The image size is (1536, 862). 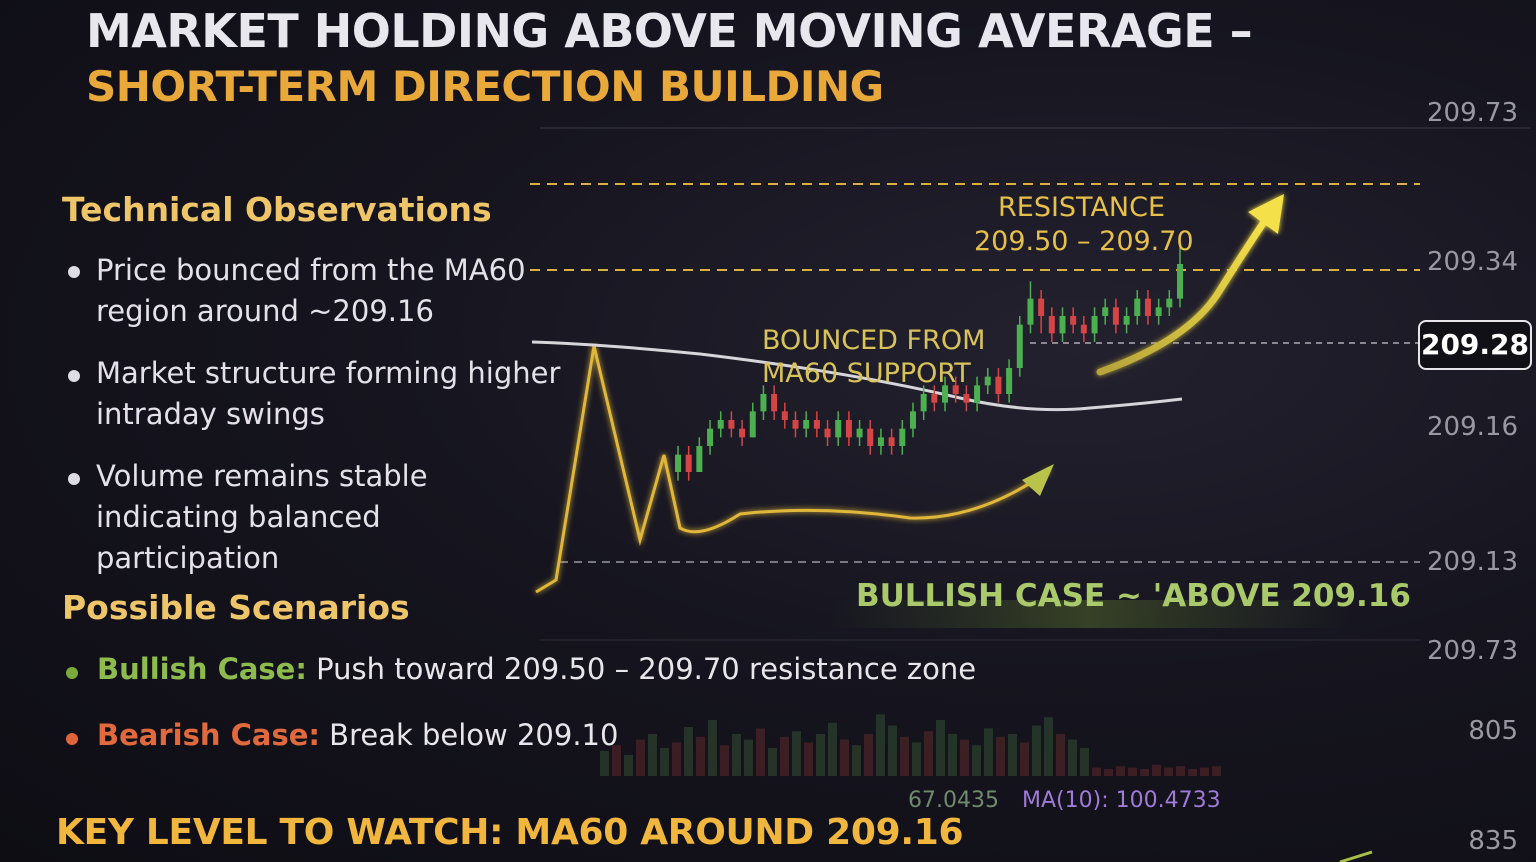 I want to click on bearish-label: Bearish Case:, so click(x=208, y=735).